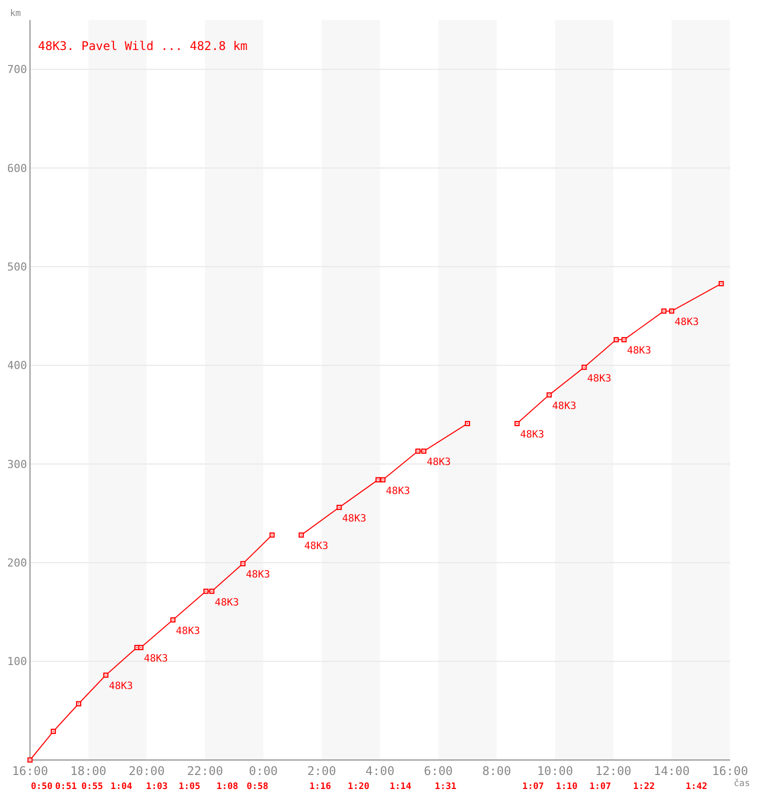  I want to click on x-tick-label: 22:00, so click(205, 771).